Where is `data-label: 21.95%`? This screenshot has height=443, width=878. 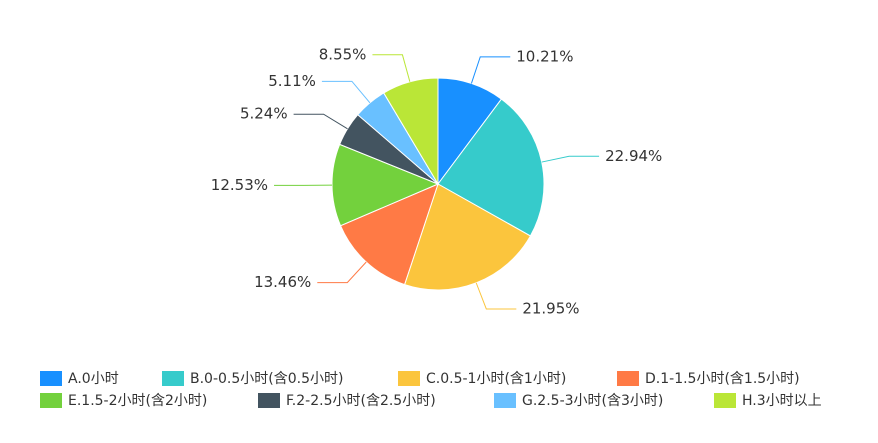 data-label: 21.95% is located at coordinates (550, 308).